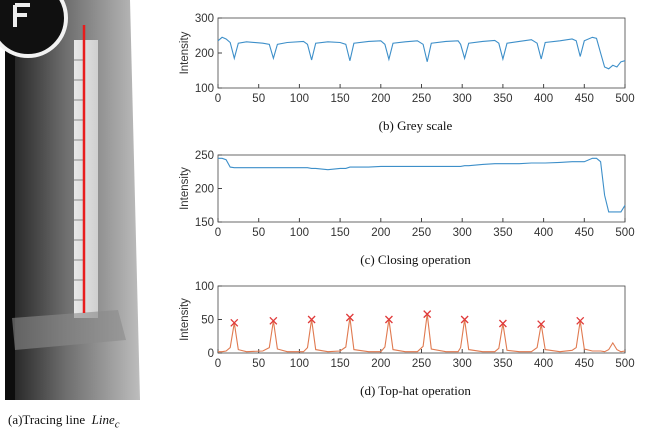 This screenshot has height=438, width=651. What do you see at coordinates (103, 419) in the screenshot?
I see `caption-symbol: Line` at bounding box center [103, 419].